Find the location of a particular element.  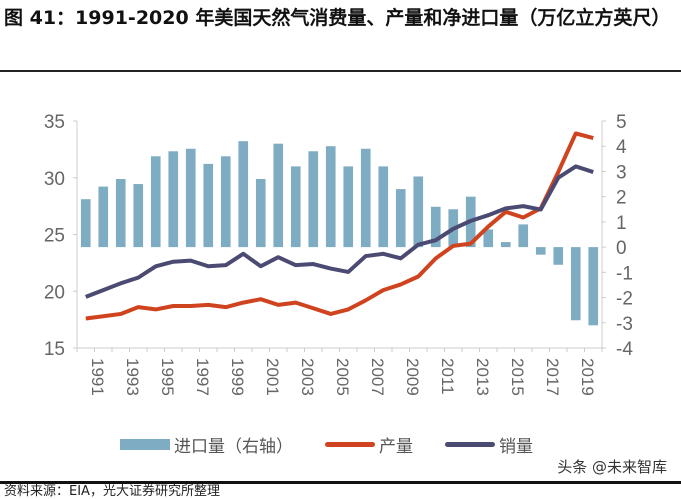

bar-import-2002 is located at coordinates (278, 195).